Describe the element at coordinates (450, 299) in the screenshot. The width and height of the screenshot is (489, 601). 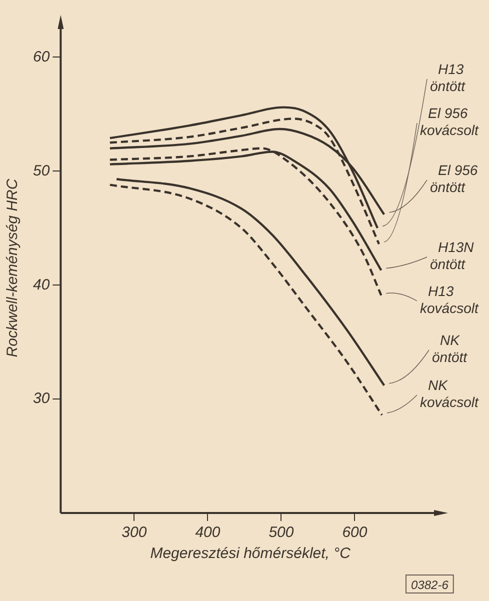
I see `text: H13 kovácsolt` at that location.